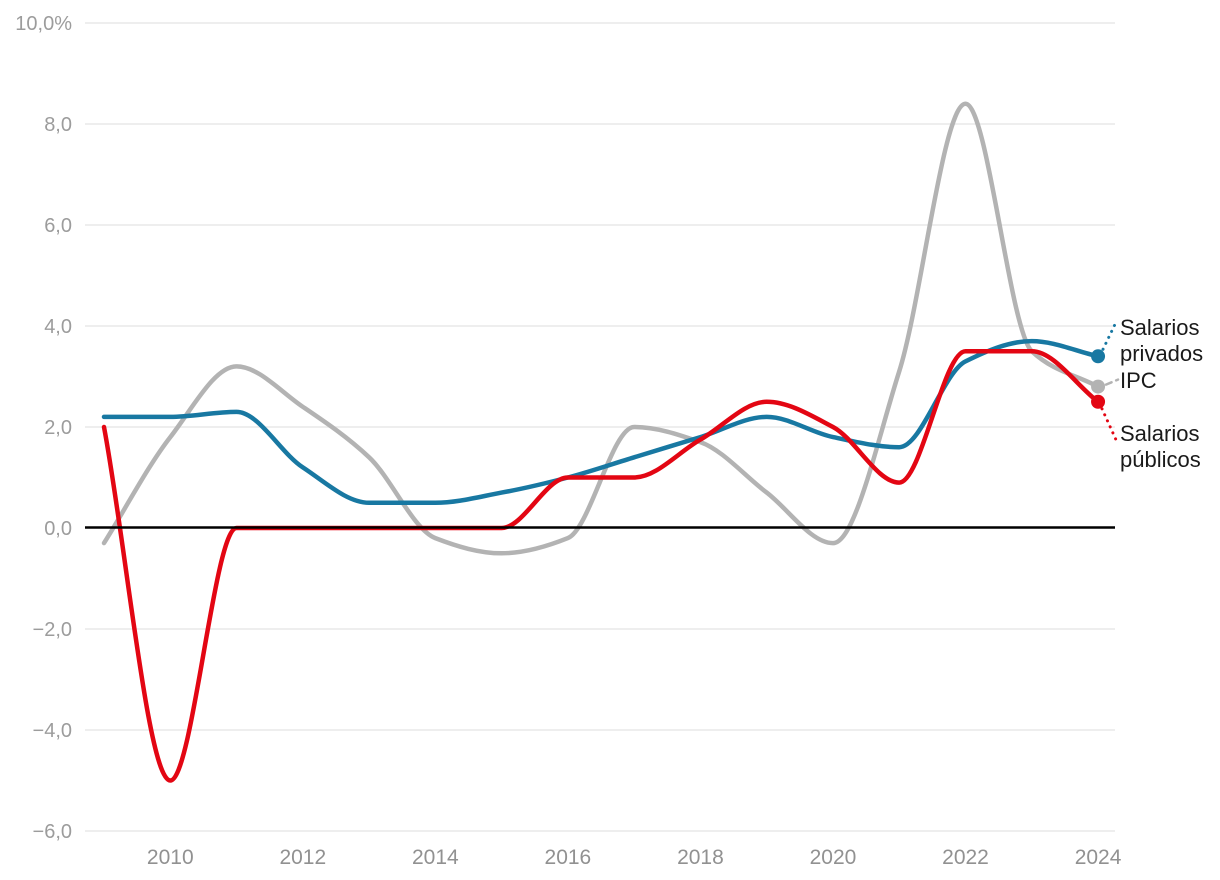  What do you see at coordinates (1098, 401) in the screenshot?
I see `end-dot-publicos` at bounding box center [1098, 401].